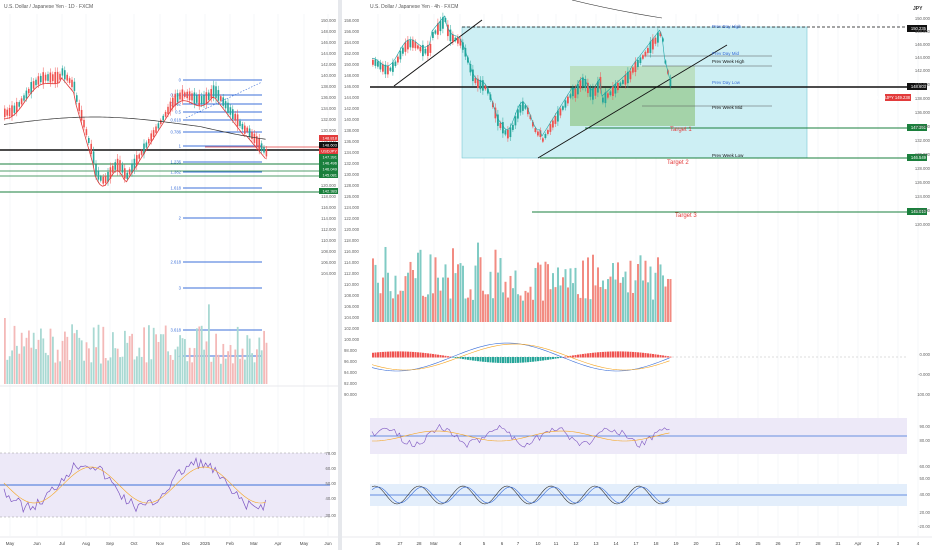 Image resolution: width=932 pixels, height=550 pixels. I want to click on x-axis-label: 3, so click(898, 543).